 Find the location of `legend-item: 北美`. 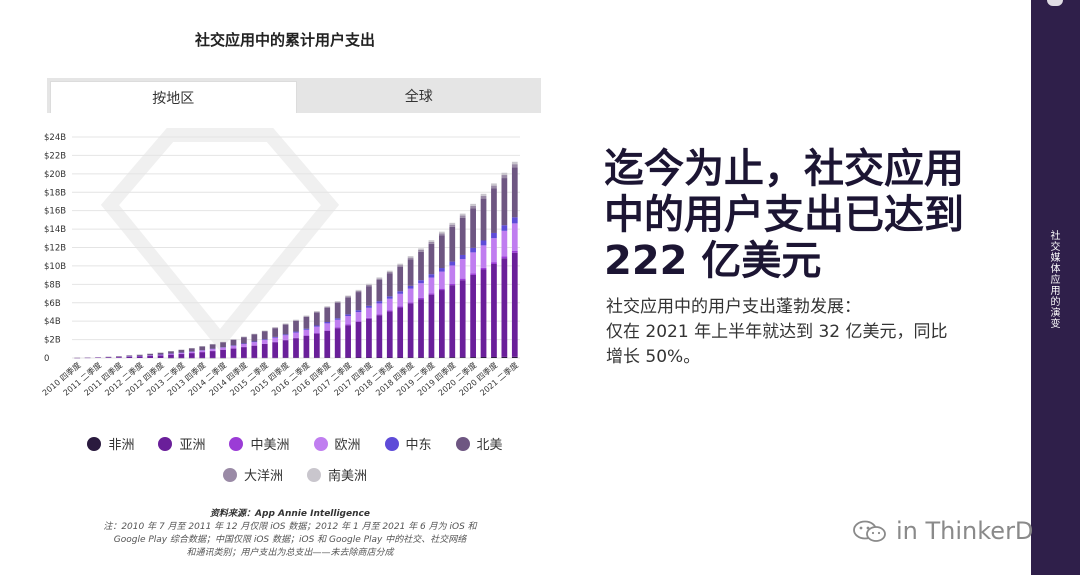

legend-item: 北美 is located at coordinates (479, 443).